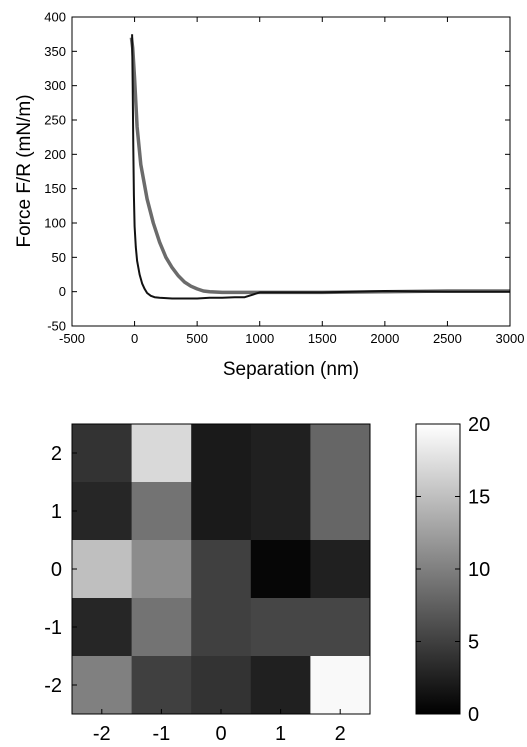 This screenshot has height=747, width=527. I want to click on y-tick-label: 400, so click(55, 17).